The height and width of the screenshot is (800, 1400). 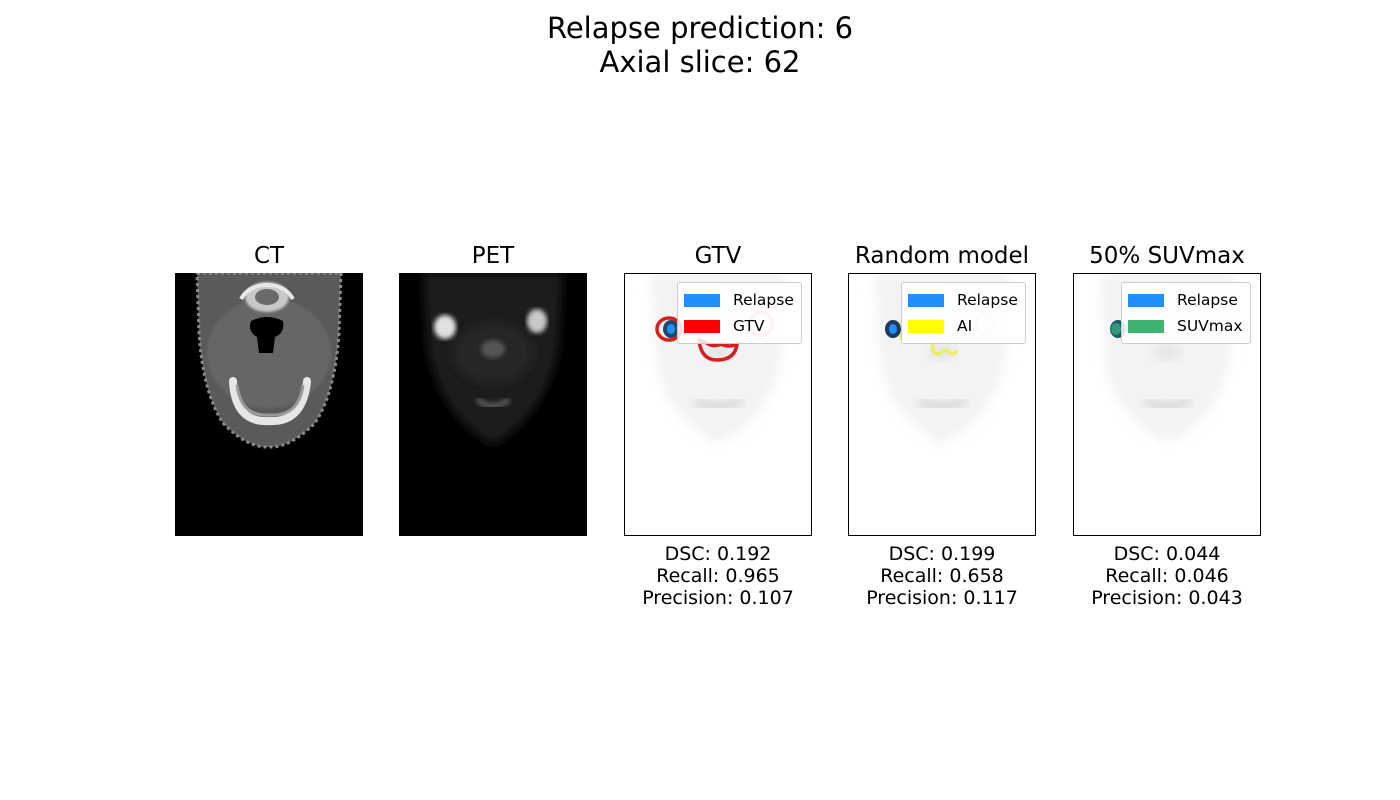 I want to click on metric-recall: Recall: 0.046, so click(x=1167, y=576).